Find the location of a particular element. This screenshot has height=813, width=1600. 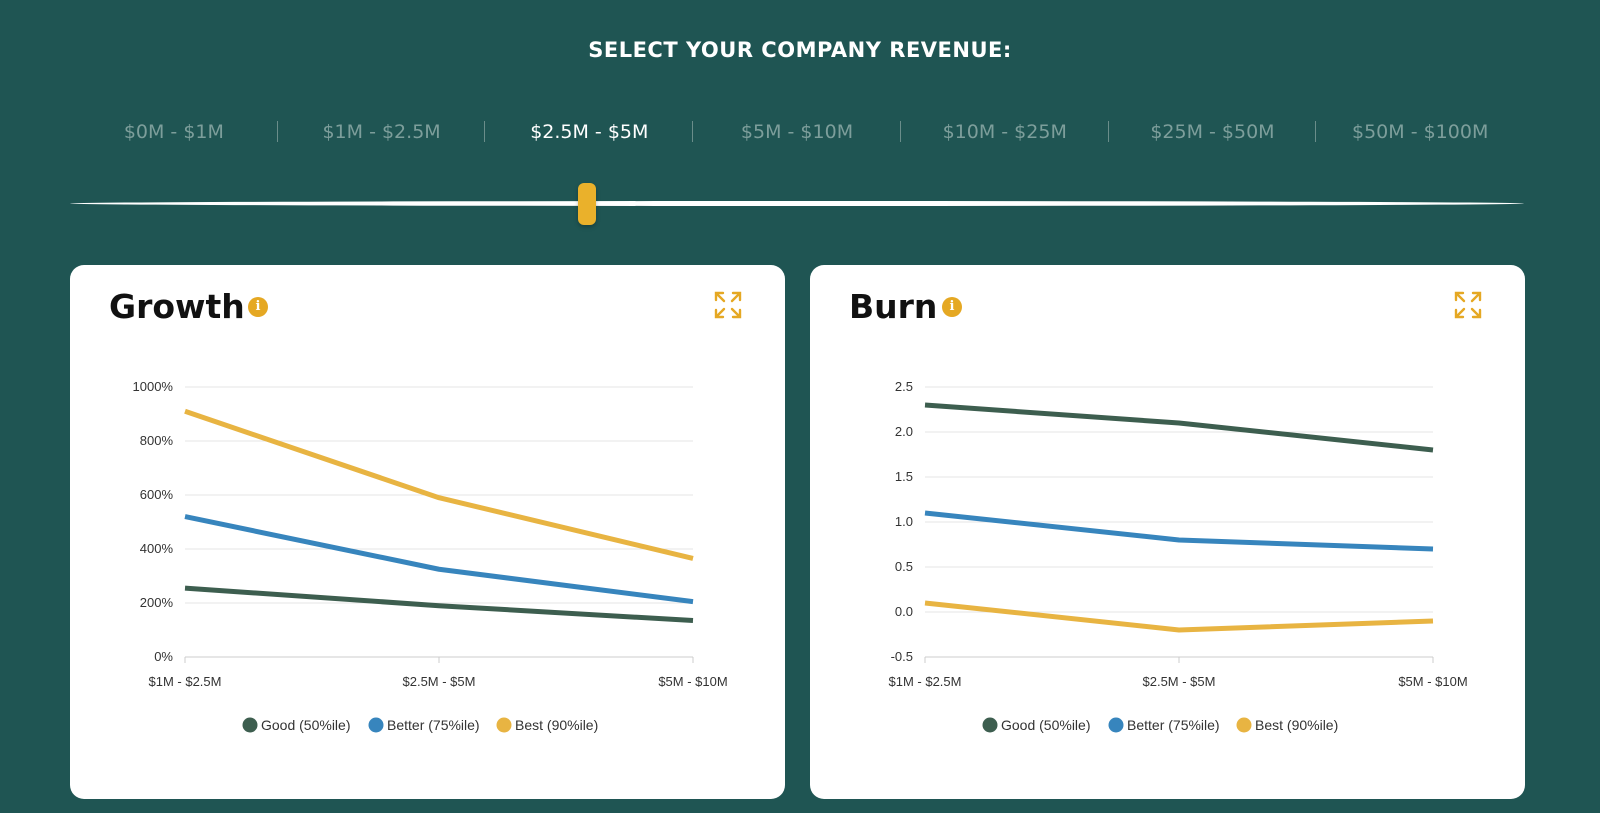

y-tick-label: 1.0 is located at coordinates (904, 521).